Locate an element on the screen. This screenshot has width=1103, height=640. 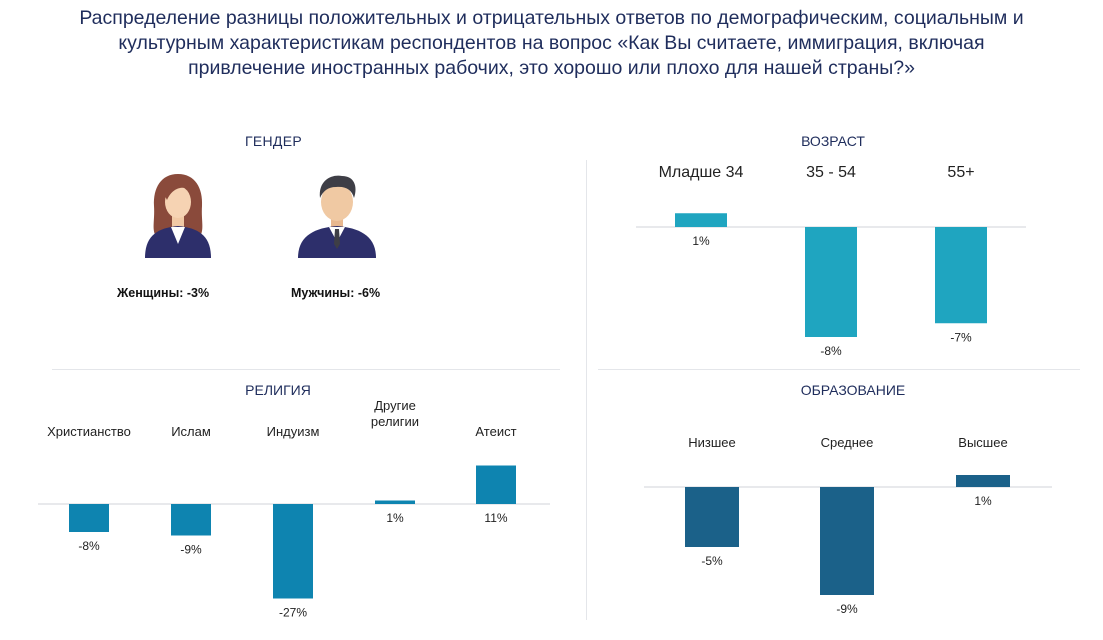
man-avatar-icon is located at coordinates (337, 215).